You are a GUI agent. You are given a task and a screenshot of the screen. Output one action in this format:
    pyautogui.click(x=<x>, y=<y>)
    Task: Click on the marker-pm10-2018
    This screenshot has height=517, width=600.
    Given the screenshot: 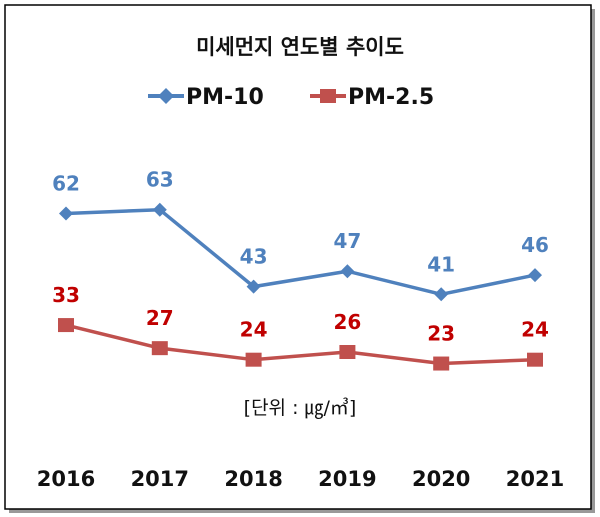 What is the action you would take?
    pyautogui.click(x=253, y=286)
    